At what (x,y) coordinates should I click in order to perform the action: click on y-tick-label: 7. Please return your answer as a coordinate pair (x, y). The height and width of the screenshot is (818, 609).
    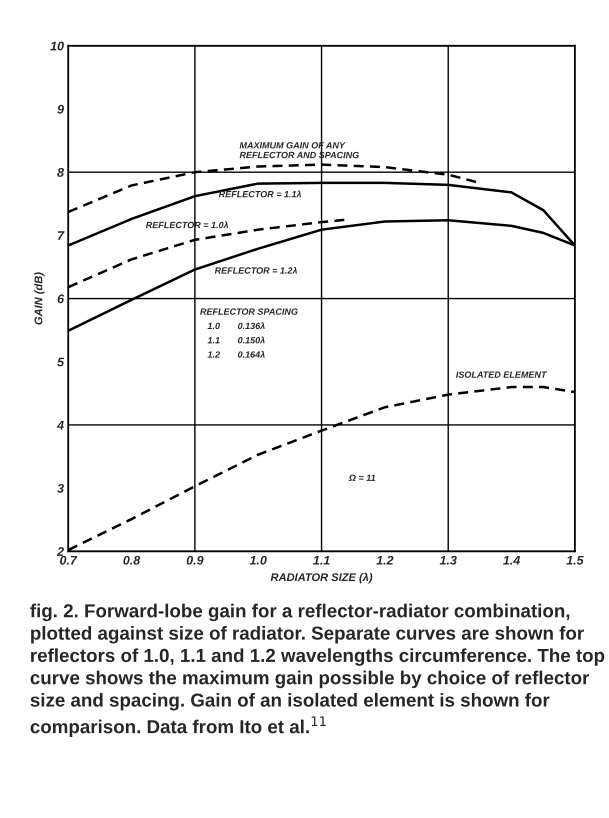
    Looking at the image, I should click on (61, 235).